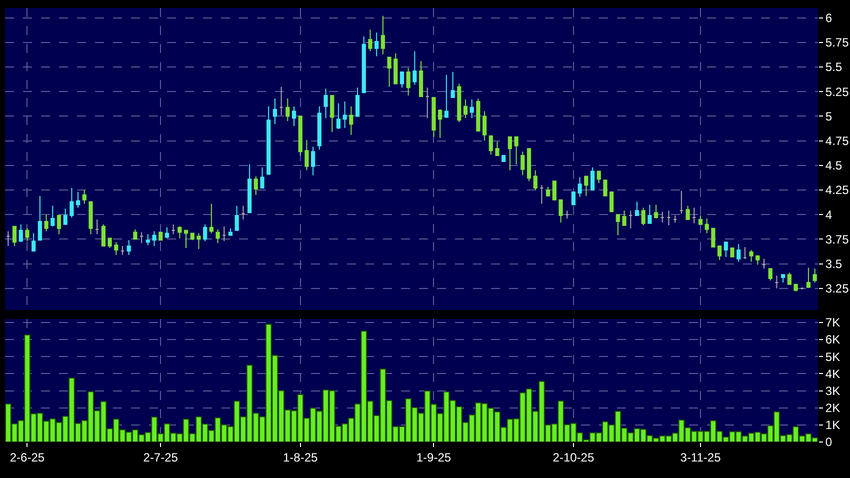 Image resolution: width=850 pixels, height=478 pixels. Describe the element at coordinates (832, 357) in the screenshot. I see `y-tick-label: 5K` at that location.